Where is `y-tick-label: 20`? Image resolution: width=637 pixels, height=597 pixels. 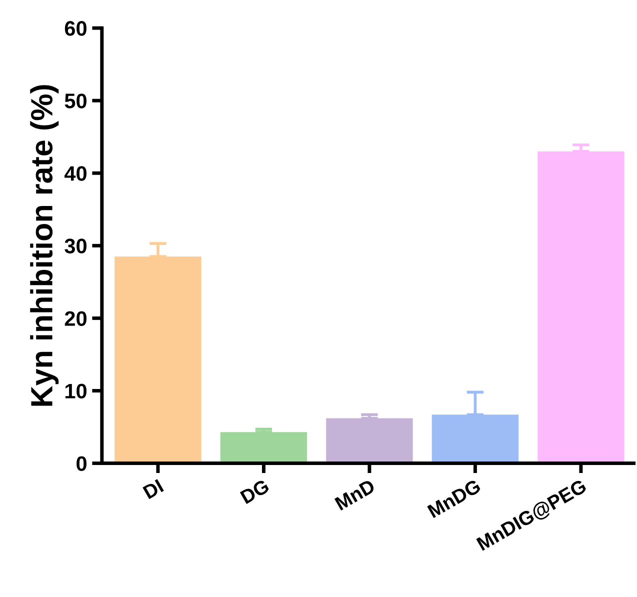
y-tick-label: 20 is located at coordinates (75, 318).